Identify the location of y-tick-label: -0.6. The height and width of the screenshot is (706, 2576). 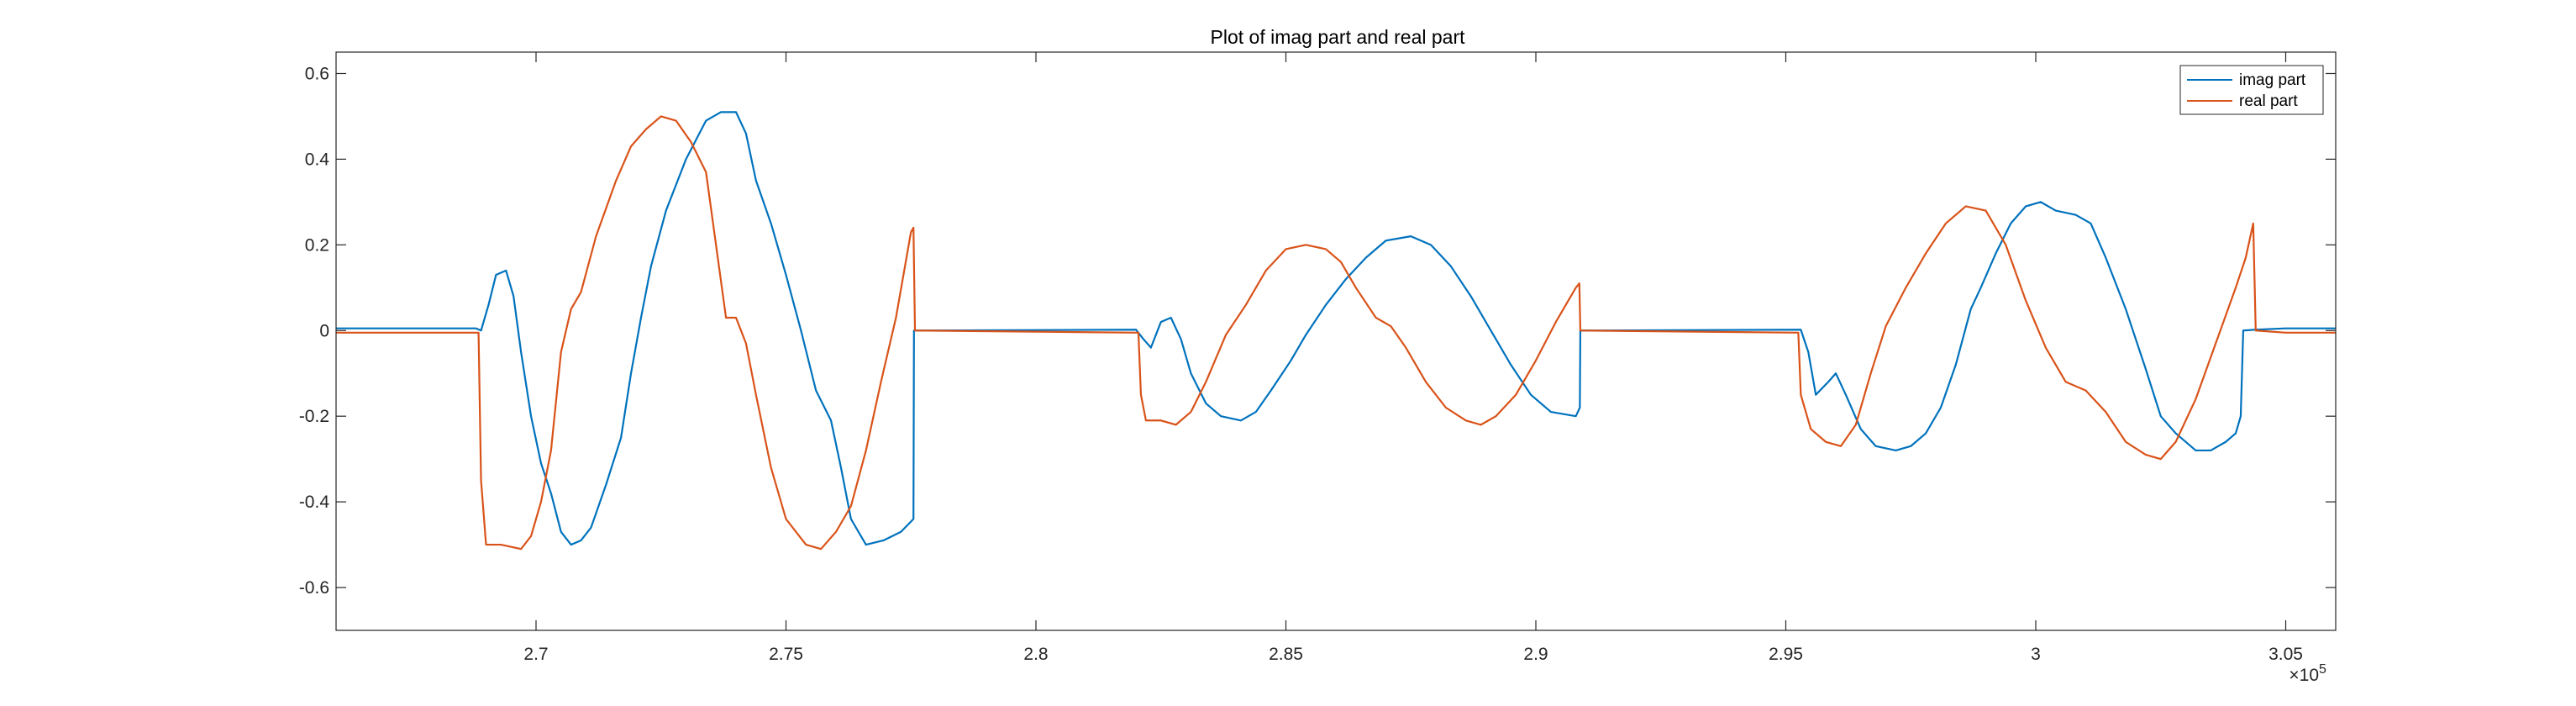
(314, 588).